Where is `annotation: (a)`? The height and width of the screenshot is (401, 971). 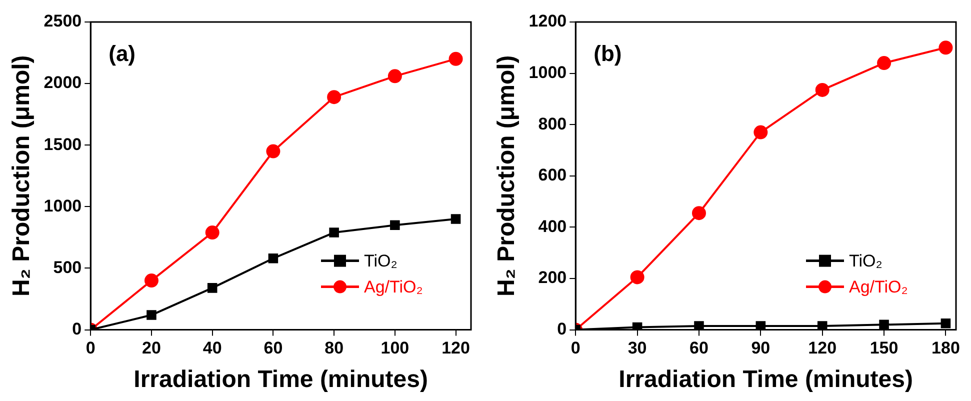
annotation: (a) is located at coordinates (122, 53).